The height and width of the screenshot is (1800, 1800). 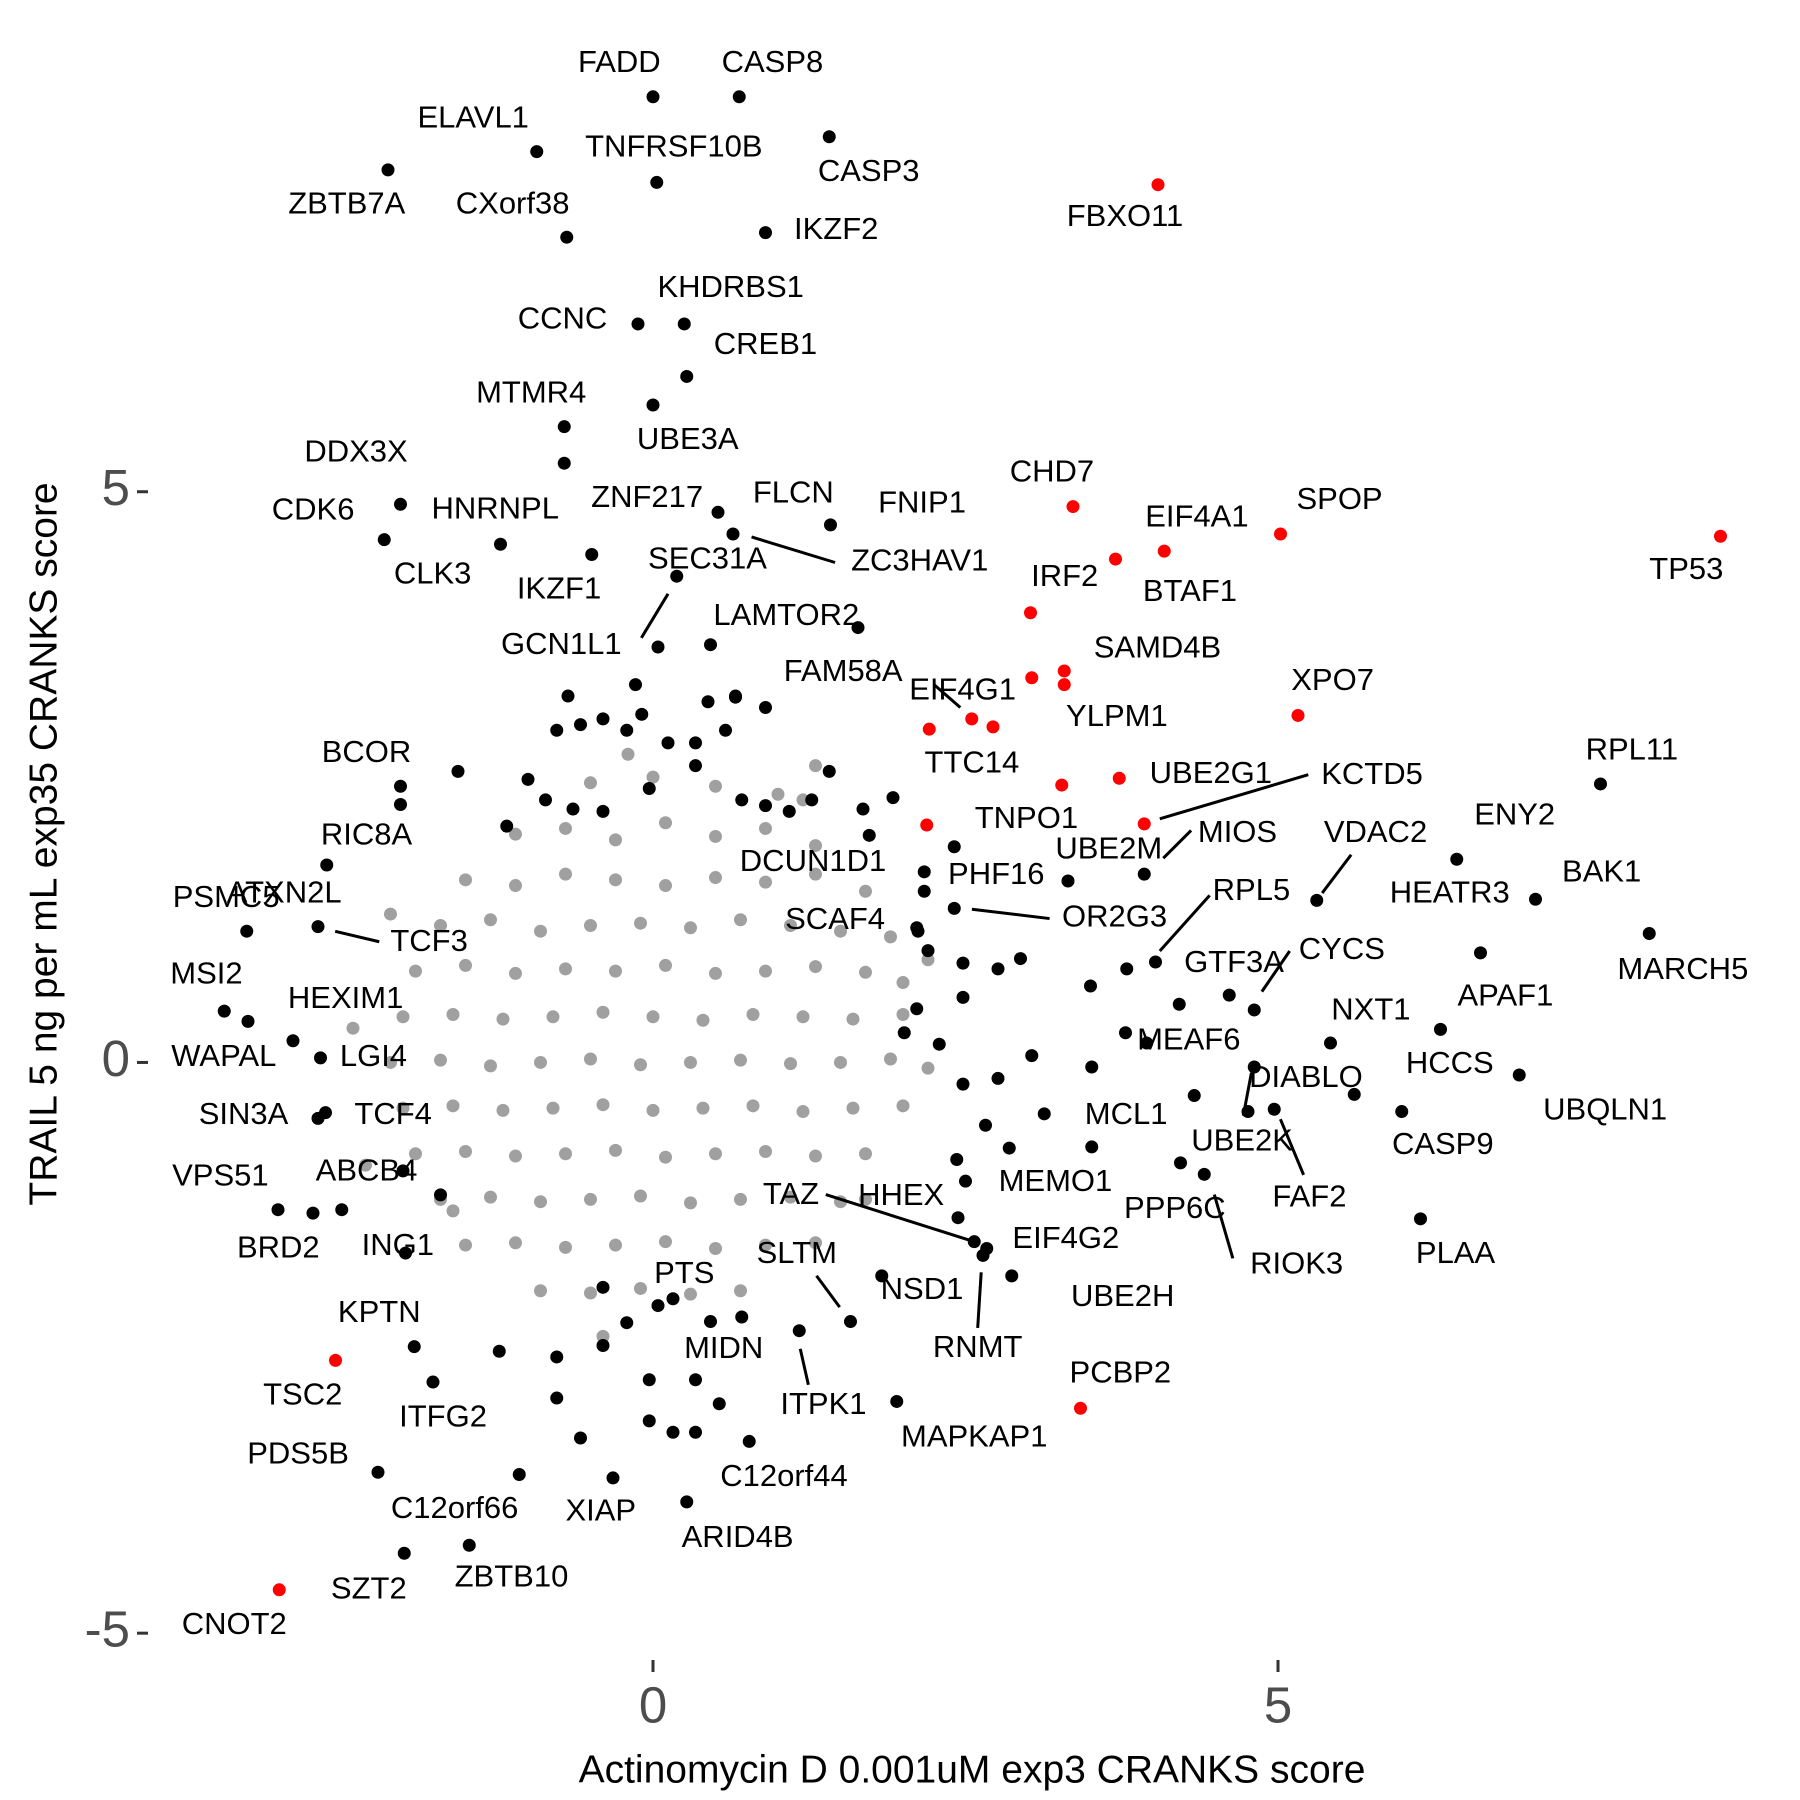 I want to click on point-label: GCN1L1, so click(x=561, y=643).